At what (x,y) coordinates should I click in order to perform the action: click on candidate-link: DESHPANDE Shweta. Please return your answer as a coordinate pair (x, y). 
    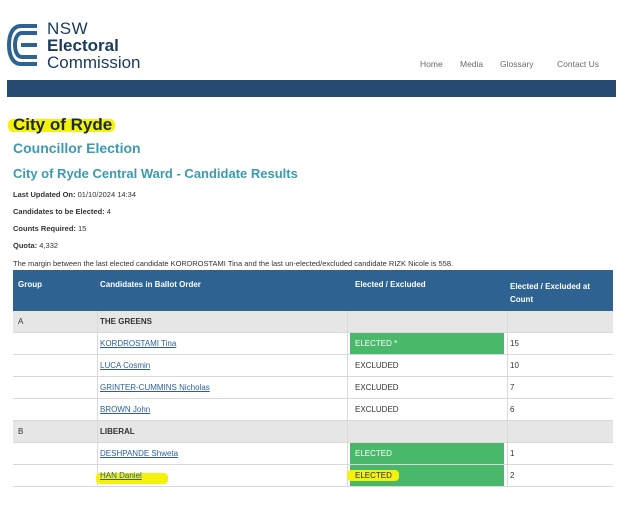
    Looking at the image, I should click on (139, 453).